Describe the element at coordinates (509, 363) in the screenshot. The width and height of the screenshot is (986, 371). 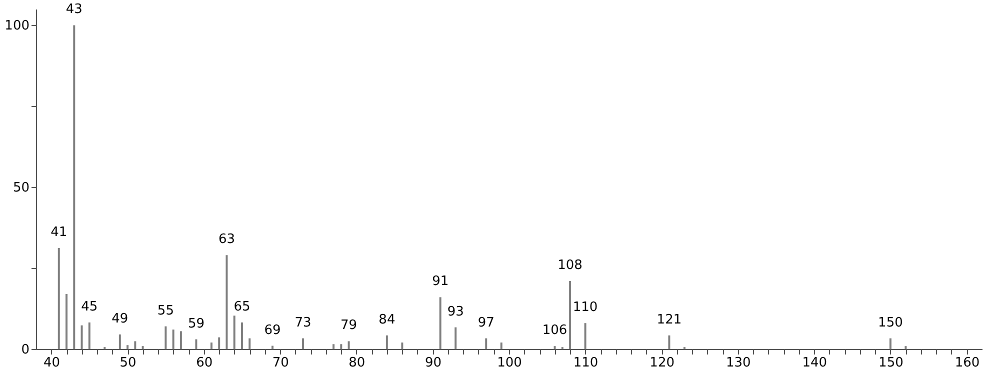
I see `x-tick-label: 100` at that location.